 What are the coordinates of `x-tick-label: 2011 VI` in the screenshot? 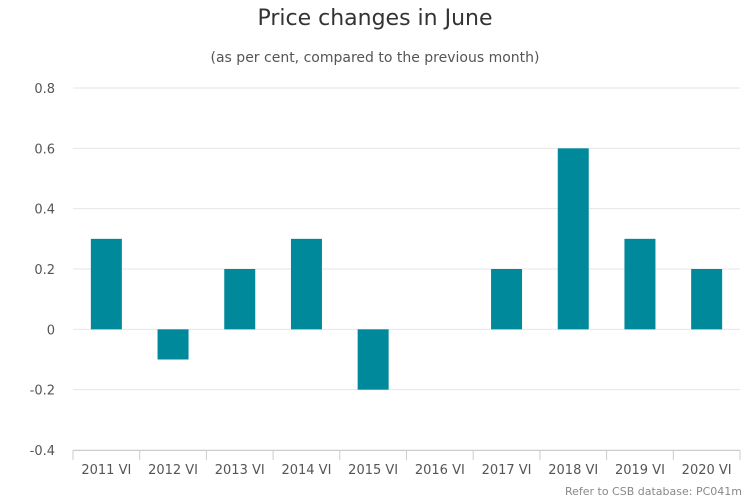 It's located at (106, 470).